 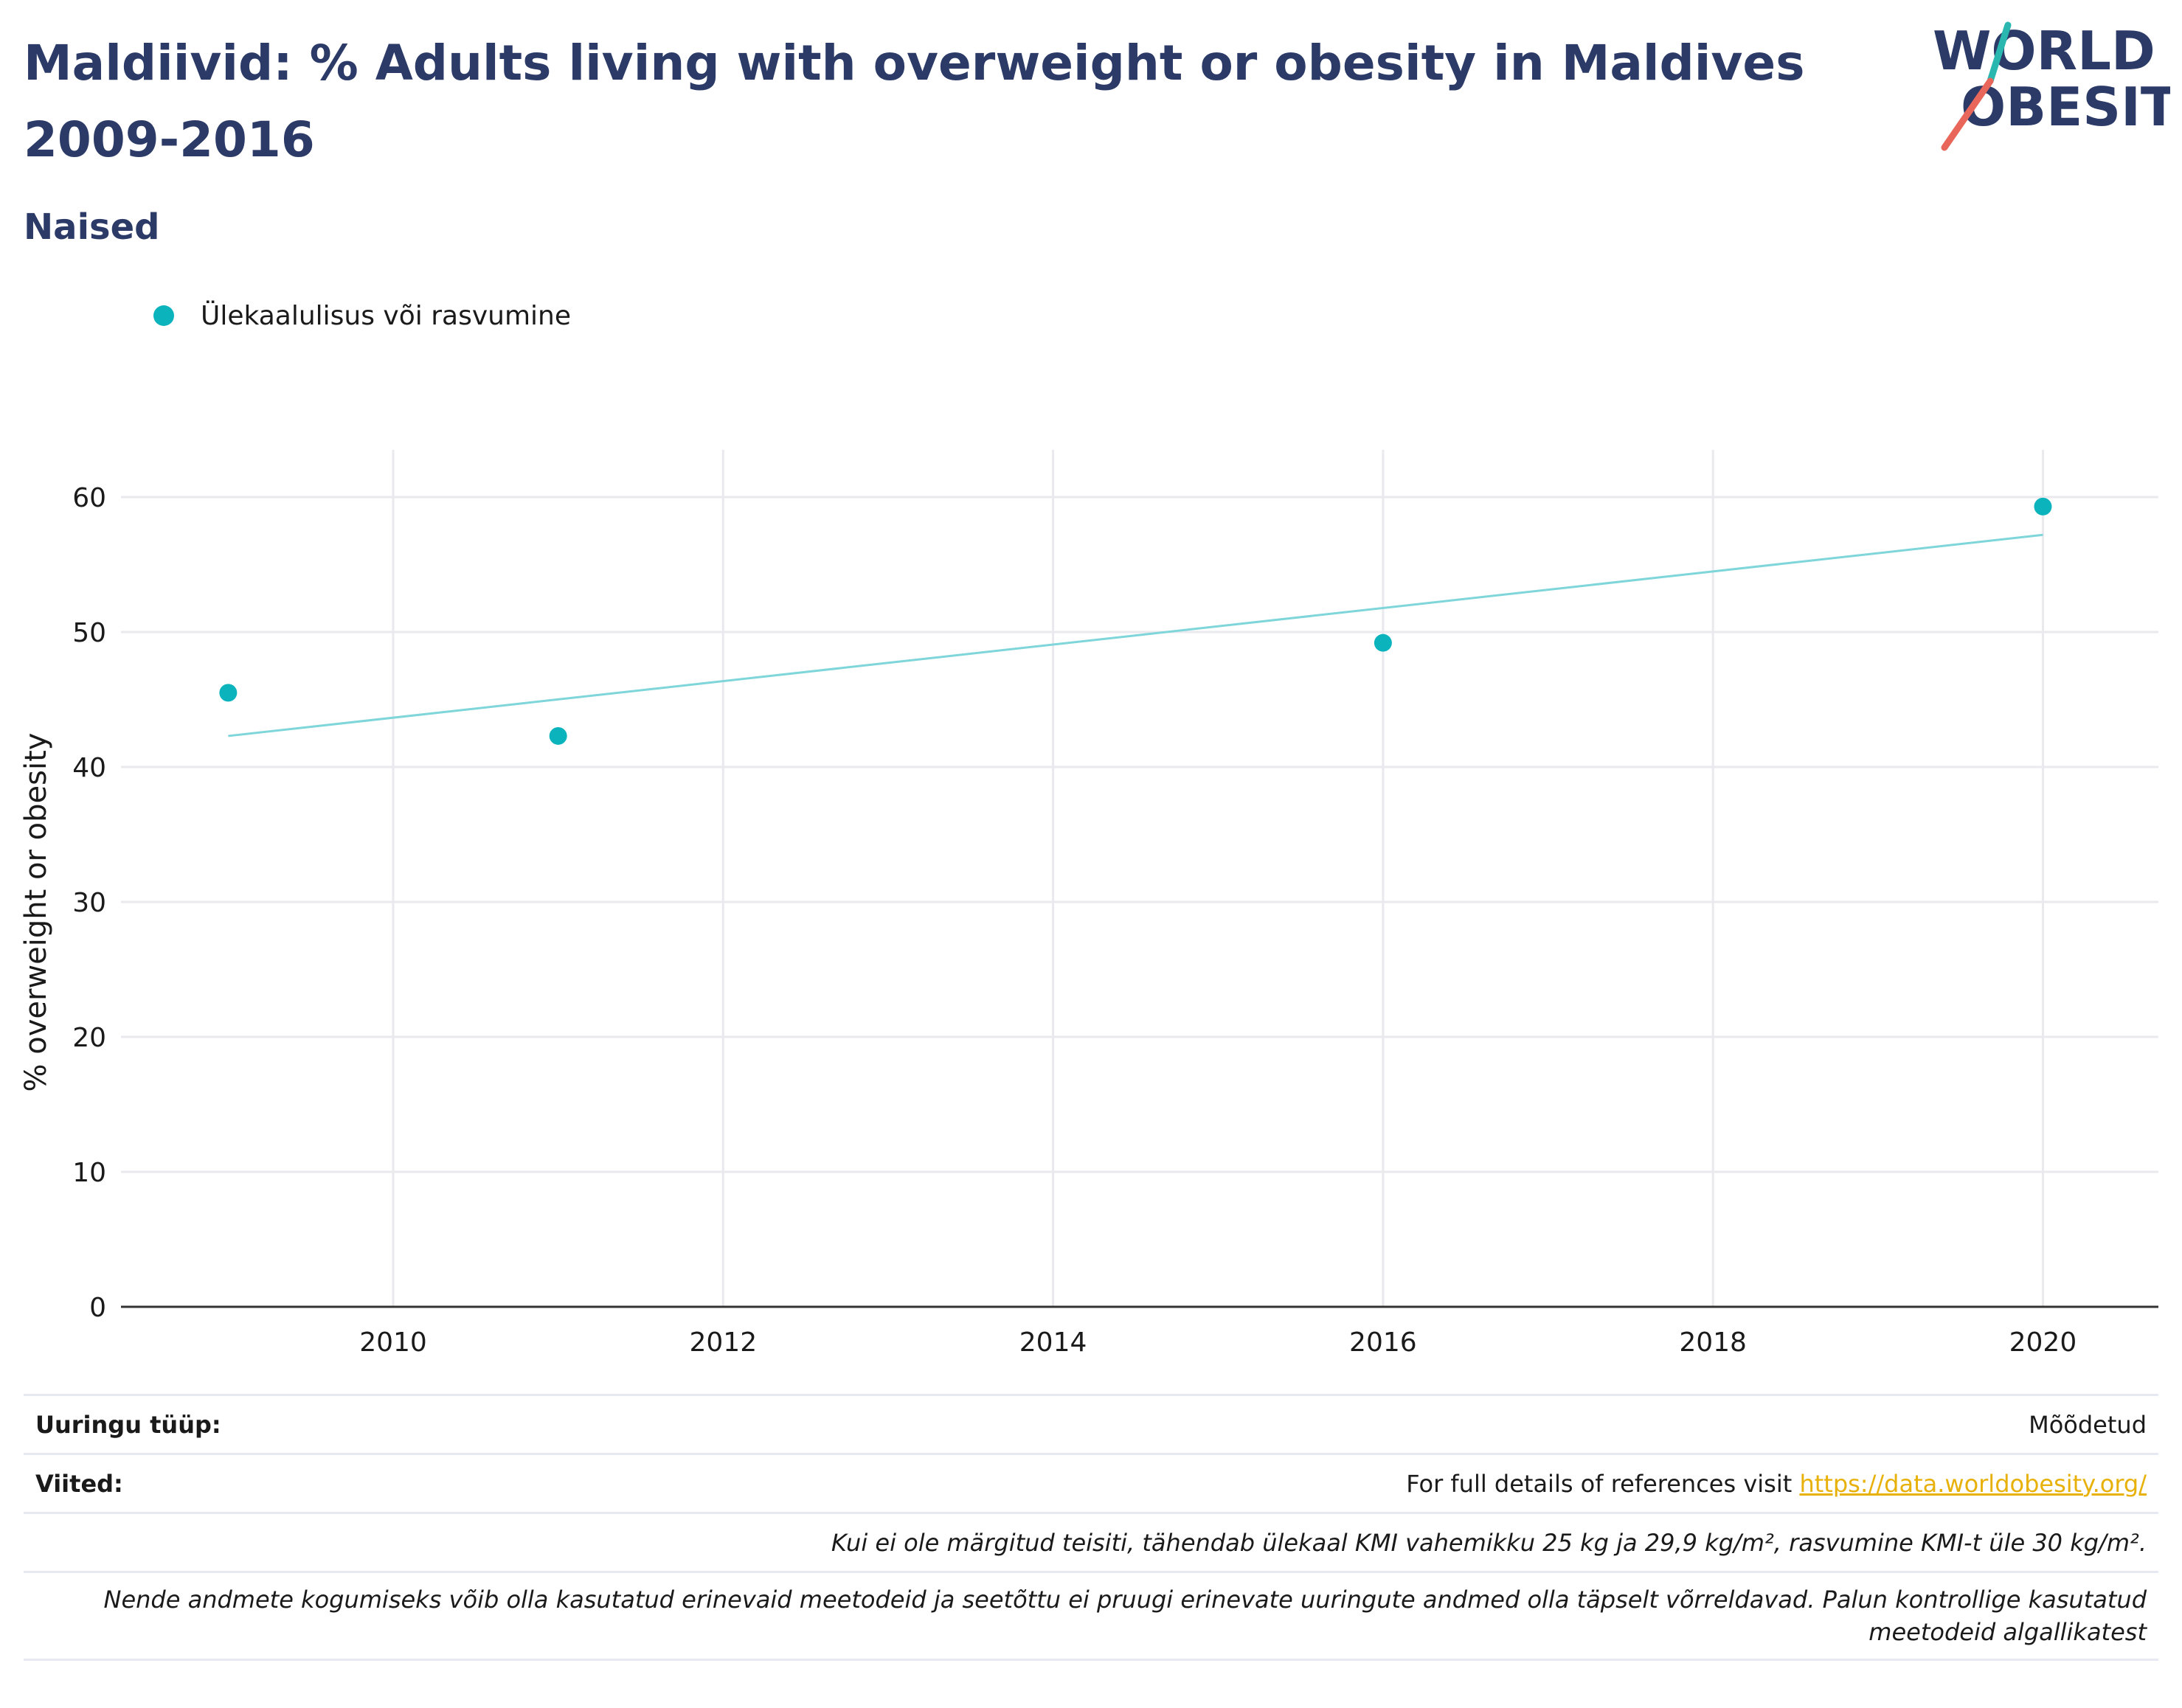 I want to click on logo-line2: OBESITY, so click(x=2065, y=107).